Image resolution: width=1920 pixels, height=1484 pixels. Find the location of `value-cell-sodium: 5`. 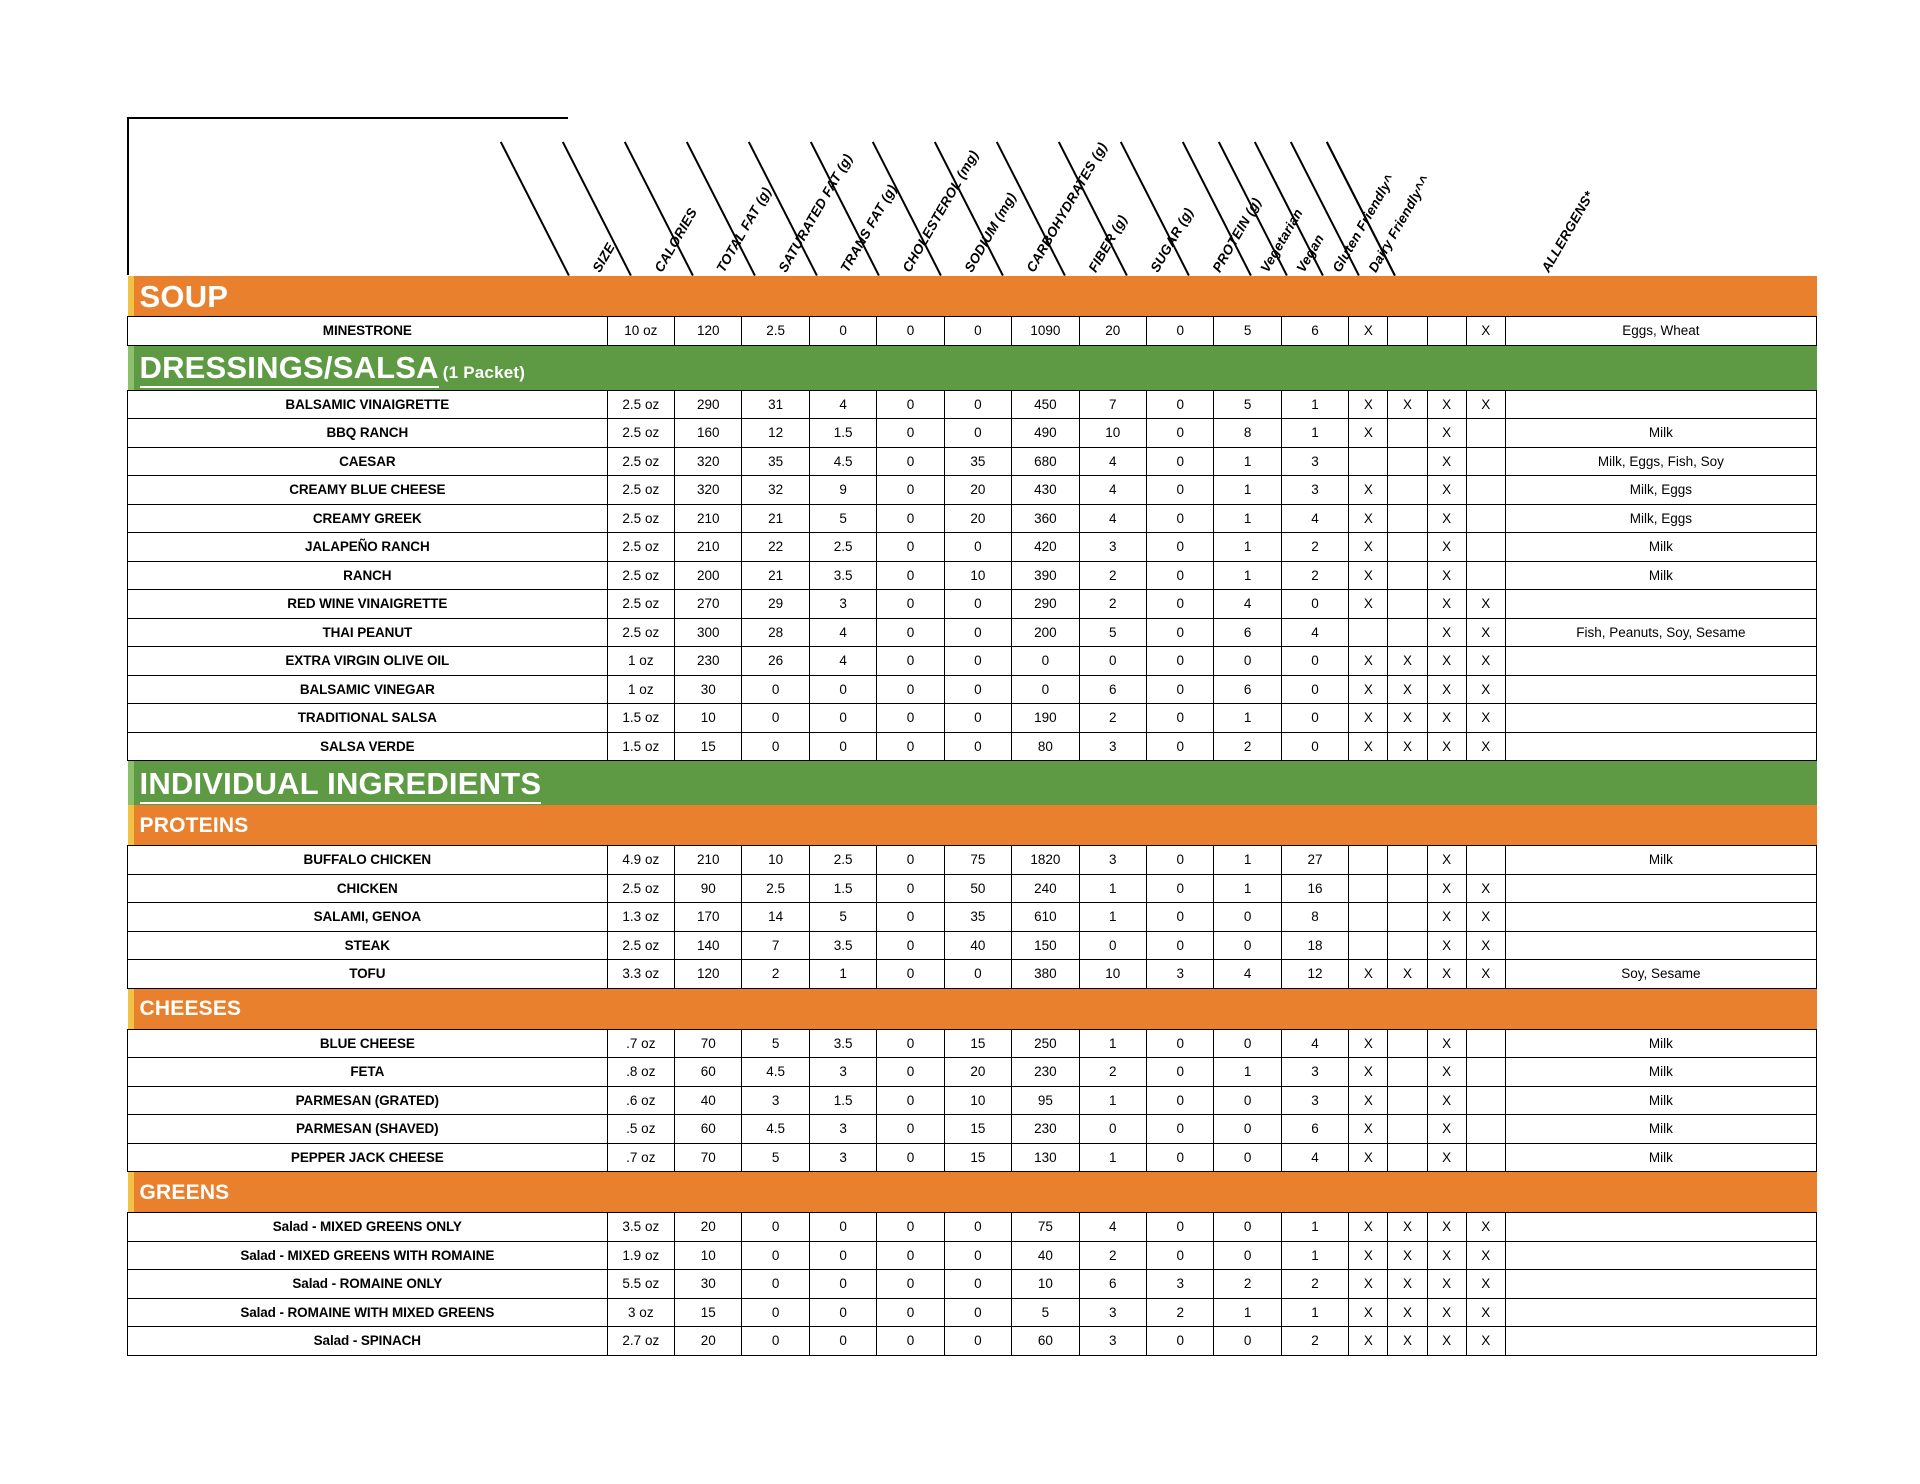

value-cell-sodium: 5 is located at coordinates (1045, 1312).